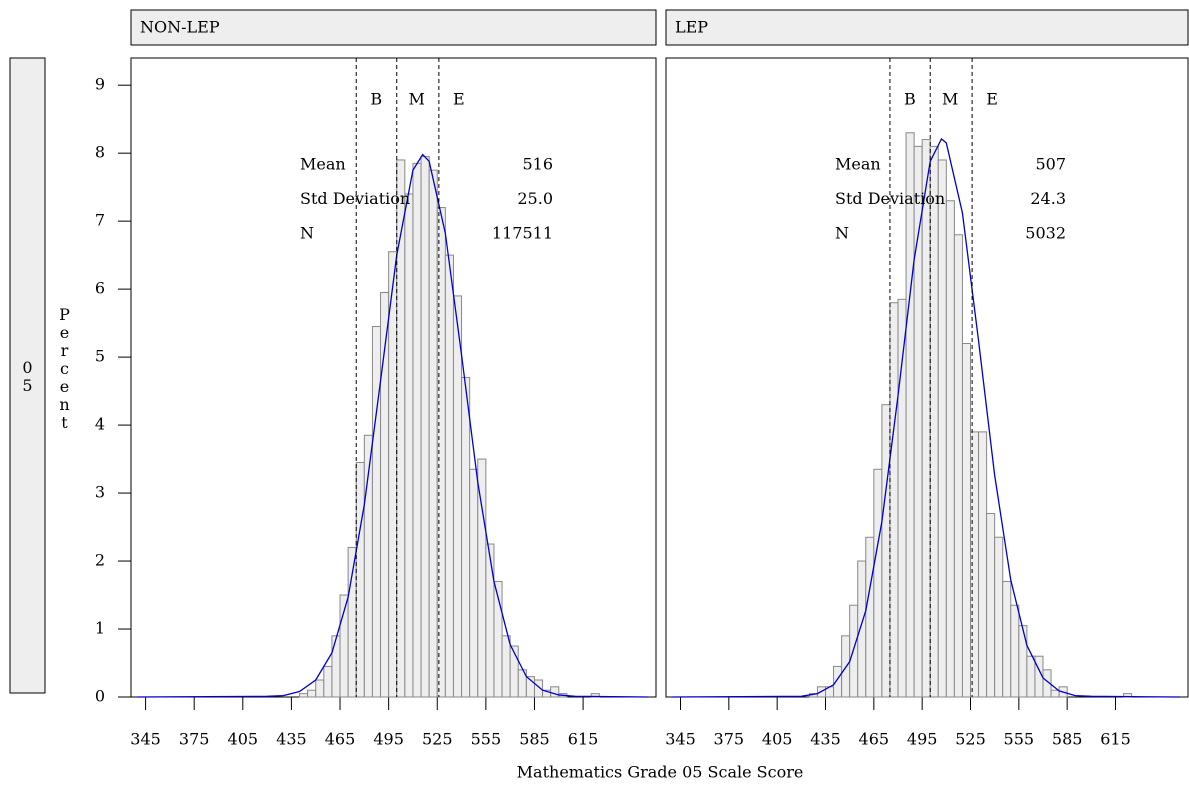  Describe the element at coordinates (1048, 198) in the screenshot. I see `stat-value: 24.3` at that location.